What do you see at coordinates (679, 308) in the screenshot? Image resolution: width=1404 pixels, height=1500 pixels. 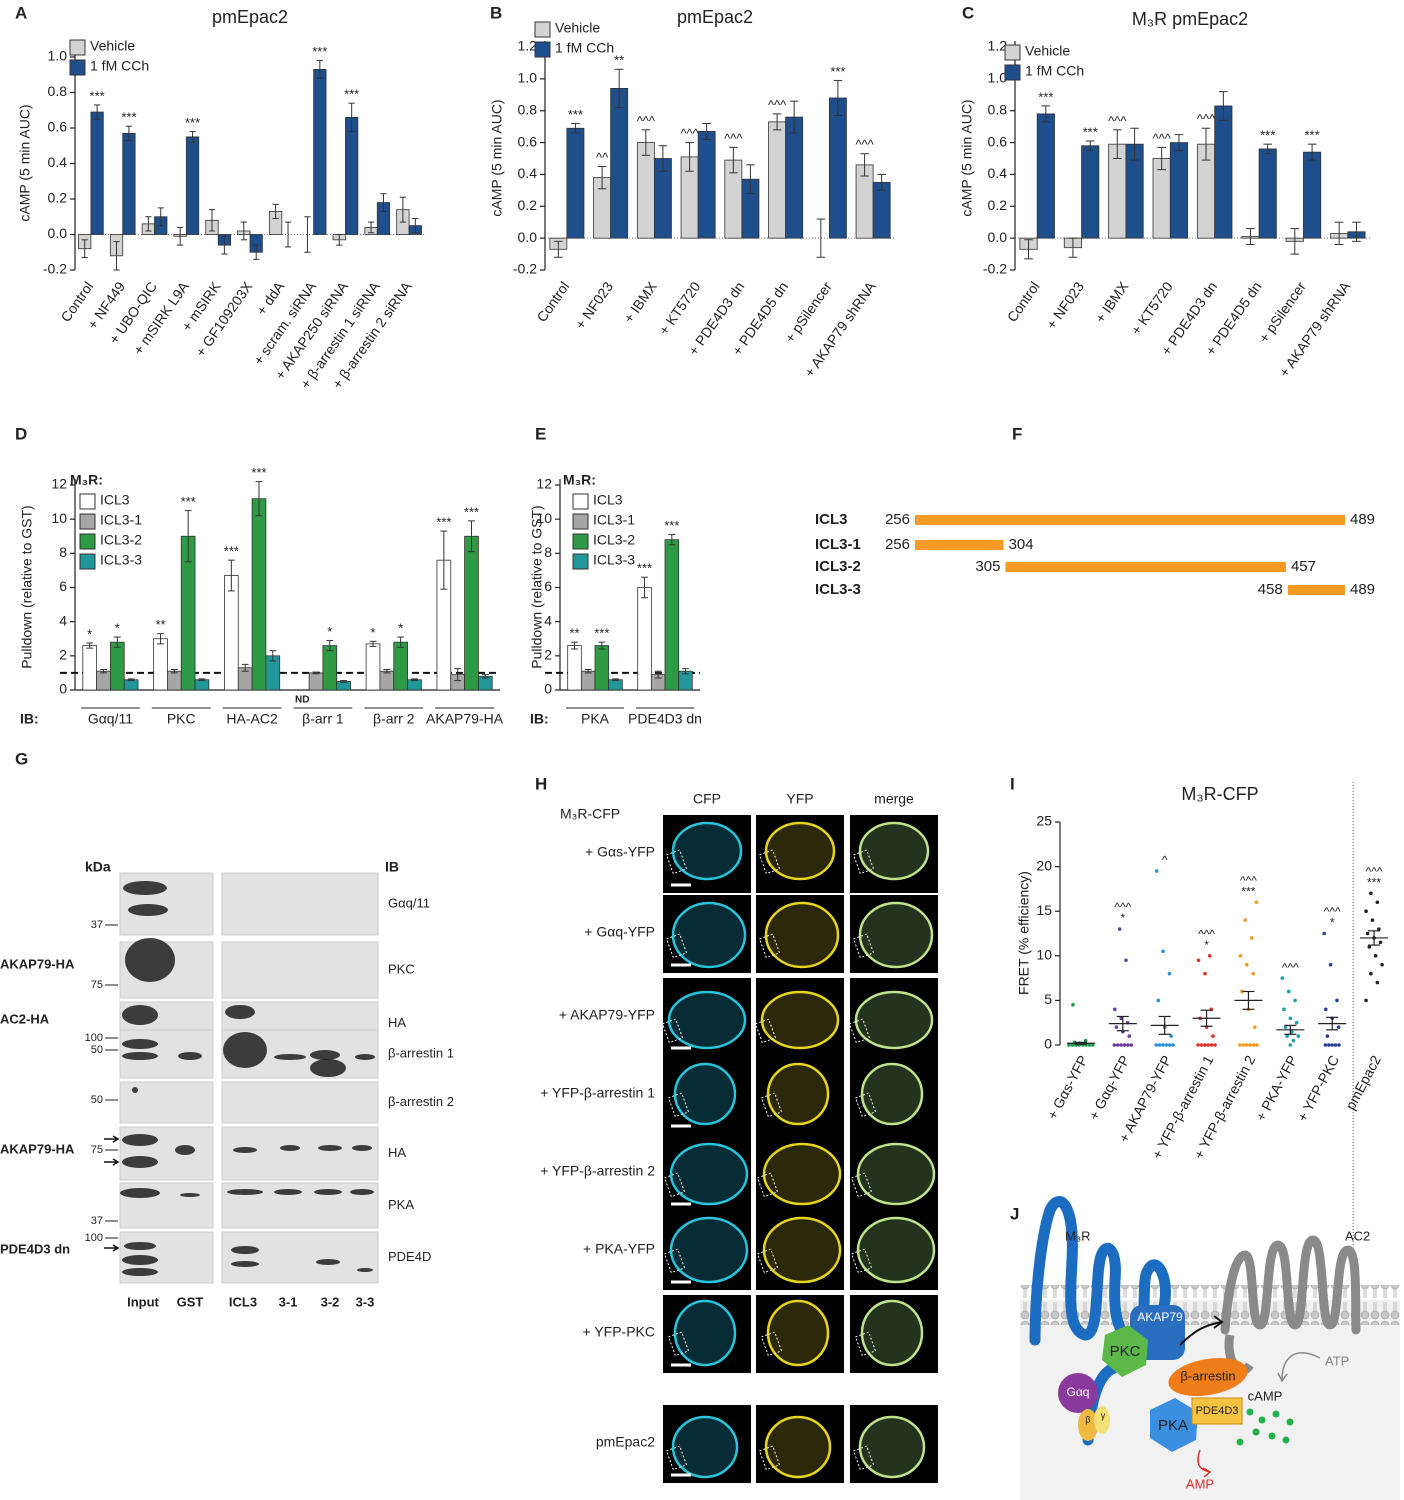 I see `category-label: + KT5720` at bounding box center [679, 308].